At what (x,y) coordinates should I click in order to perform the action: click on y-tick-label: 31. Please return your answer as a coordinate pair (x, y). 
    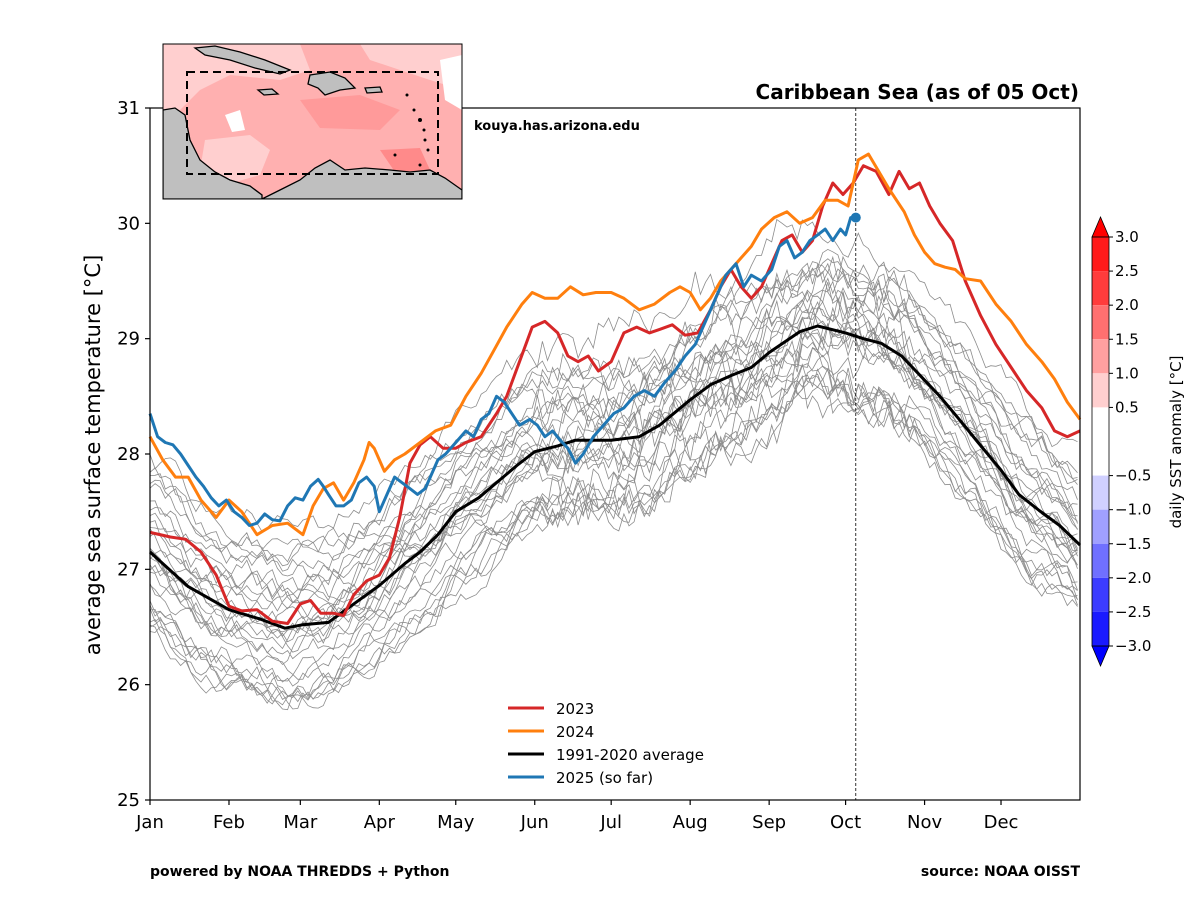
    Looking at the image, I should click on (128, 108).